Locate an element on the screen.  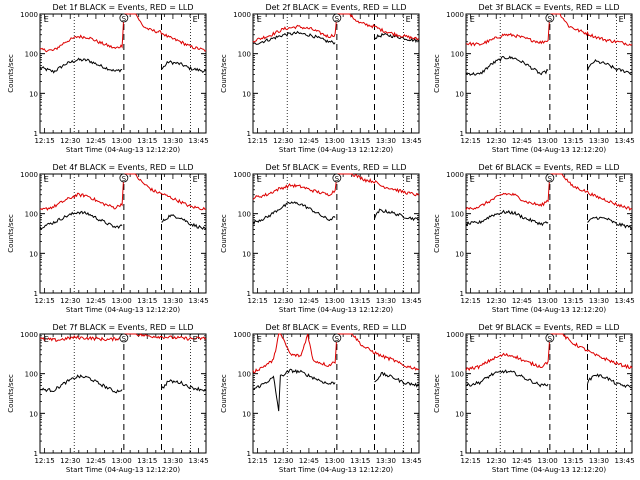
chart-title: Det 2f BLACK = Events, RED = LLD is located at coordinates (335, 7).